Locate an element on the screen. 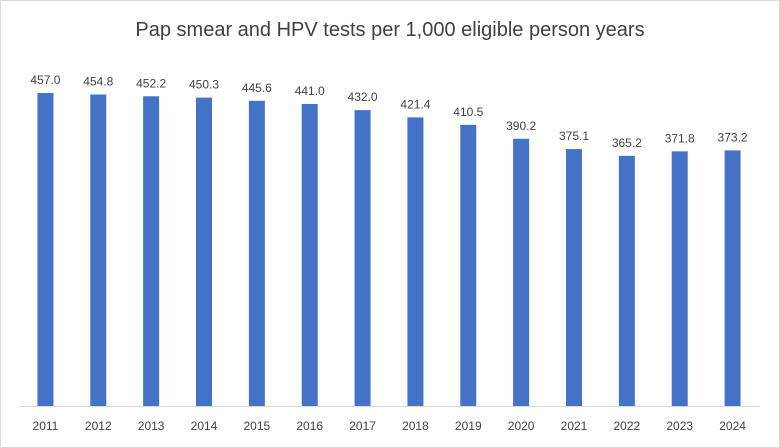 This screenshot has height=448, width=780. x-tick-label-2017: 2017 is located at coordinates (362, 426).